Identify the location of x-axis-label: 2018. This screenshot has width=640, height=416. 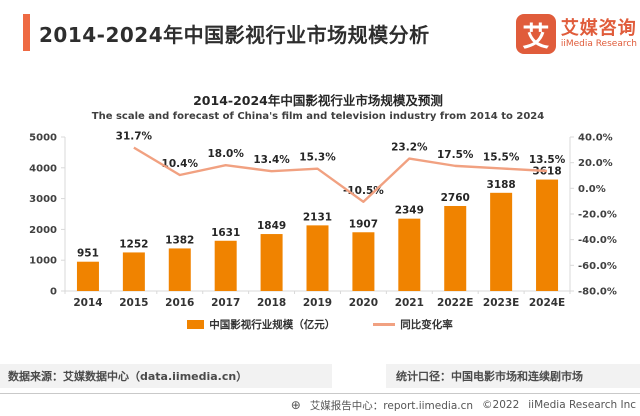
(271, 303).